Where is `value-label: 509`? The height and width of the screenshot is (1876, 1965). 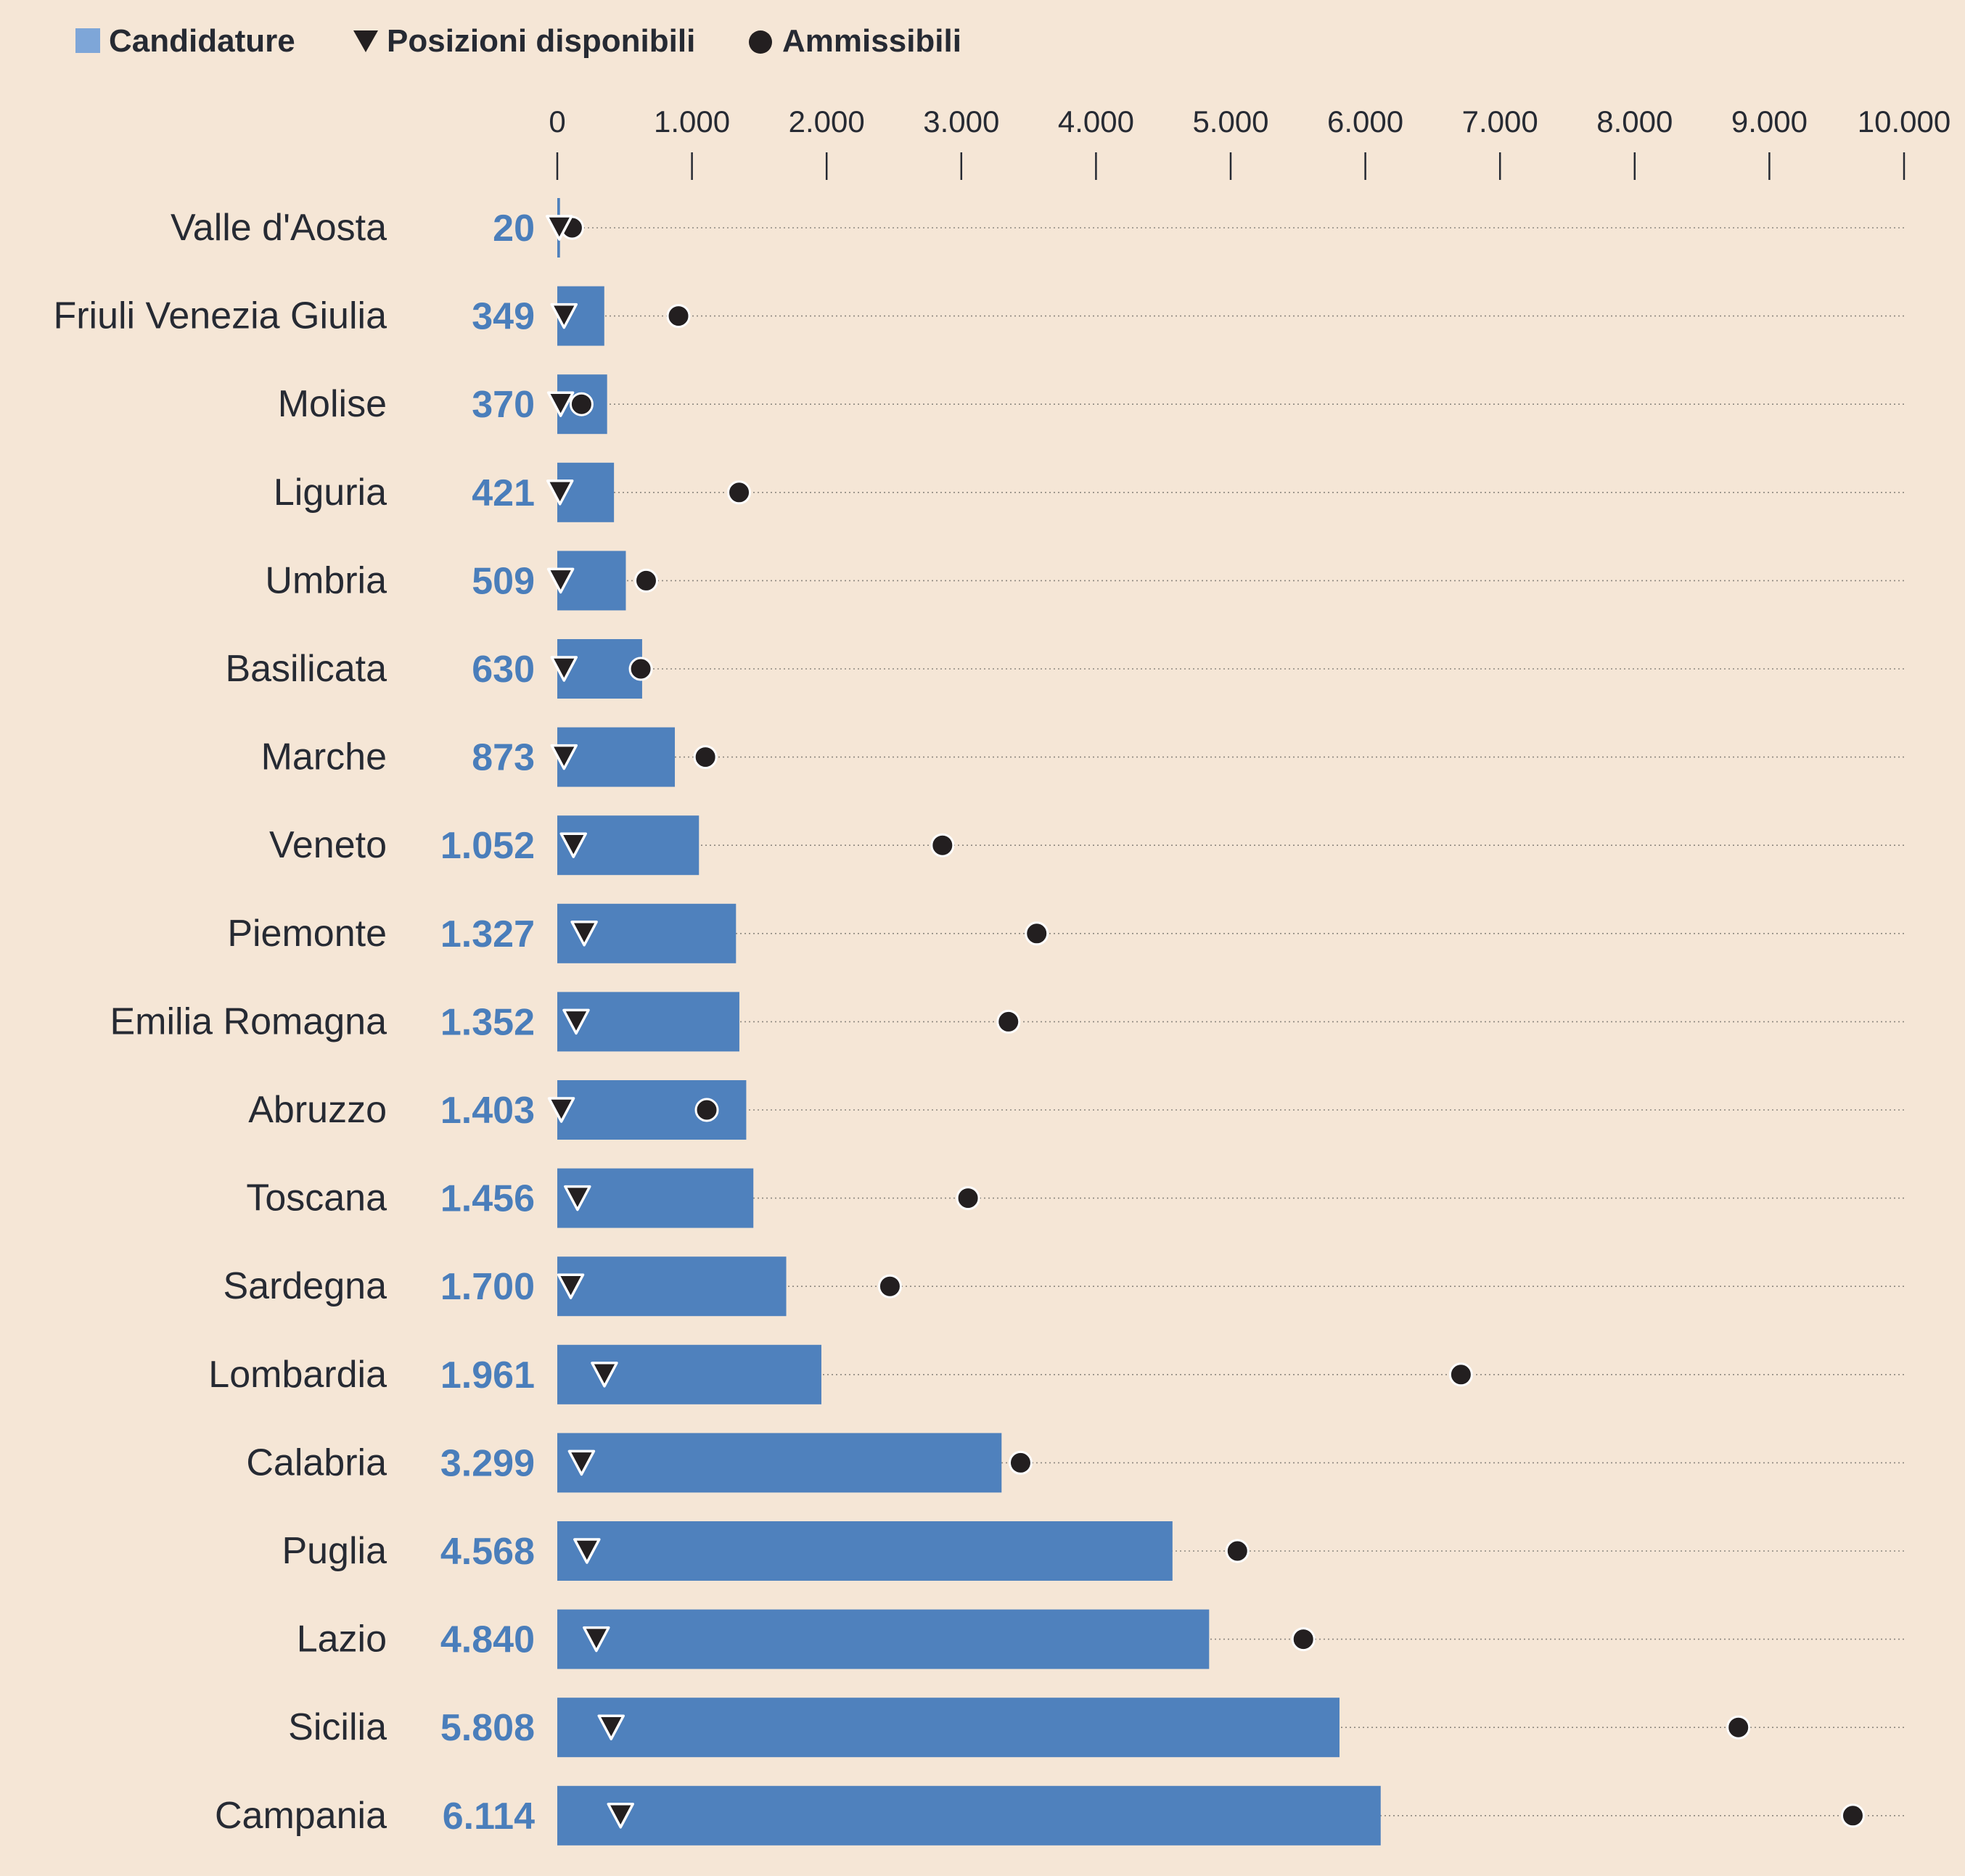 value-label: 509 is located at coordinates (504, 581).